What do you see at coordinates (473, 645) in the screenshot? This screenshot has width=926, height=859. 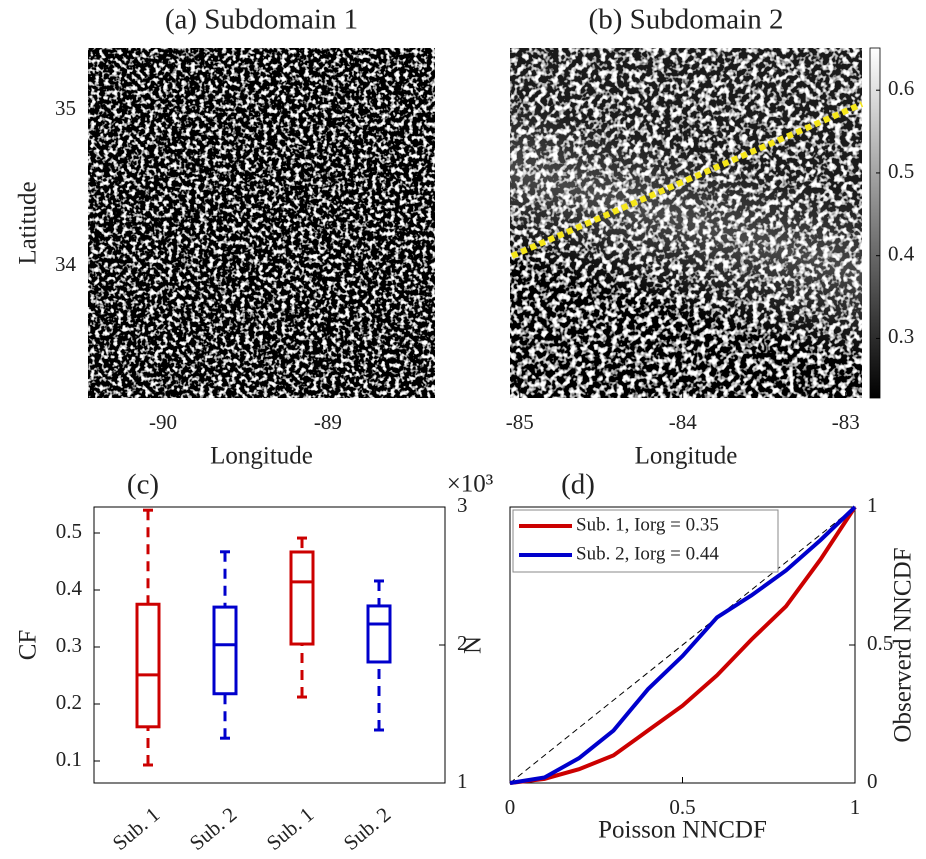 I see `y2-axis-label: N` at bounding box center [473, 645].